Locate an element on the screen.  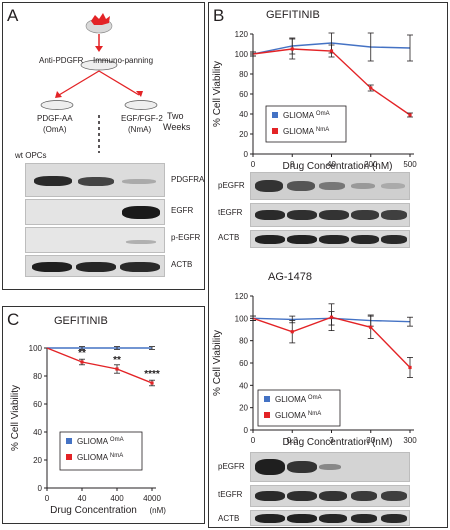
dish-right is located at coordinates (141, 105).